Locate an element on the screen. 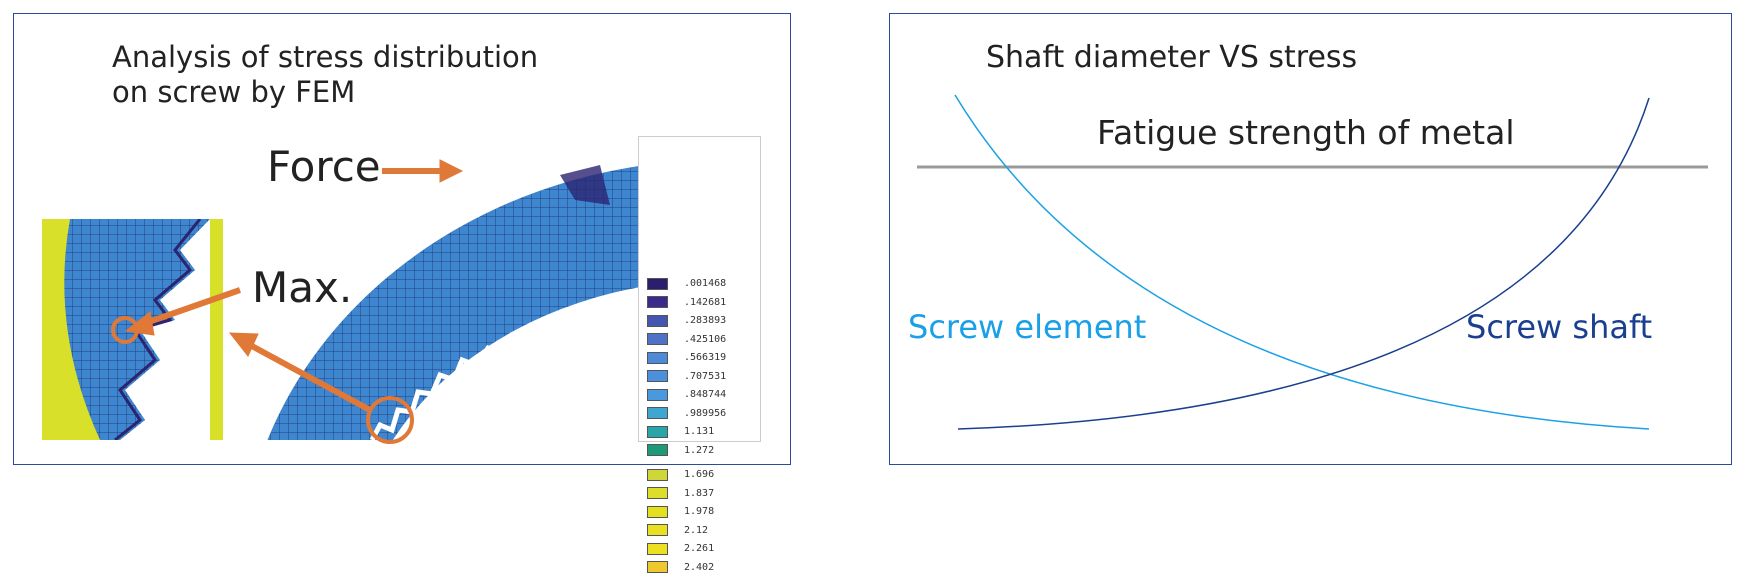  legend-row: .707531 is located at coordinates (686, 376).